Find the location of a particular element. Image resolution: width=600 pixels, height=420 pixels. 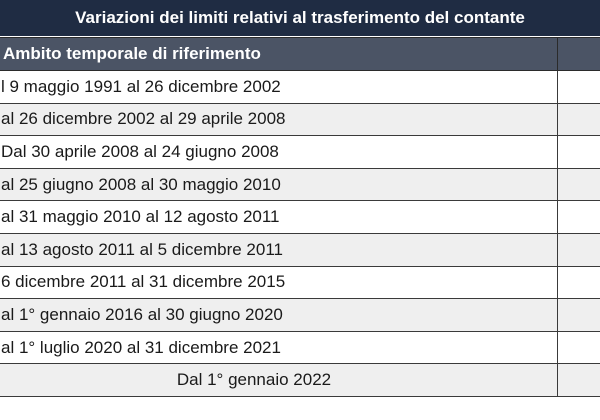

period-cell: al 26 dicembre 2002 al 29 aprile 2008 is located at coordinates (279, 119).